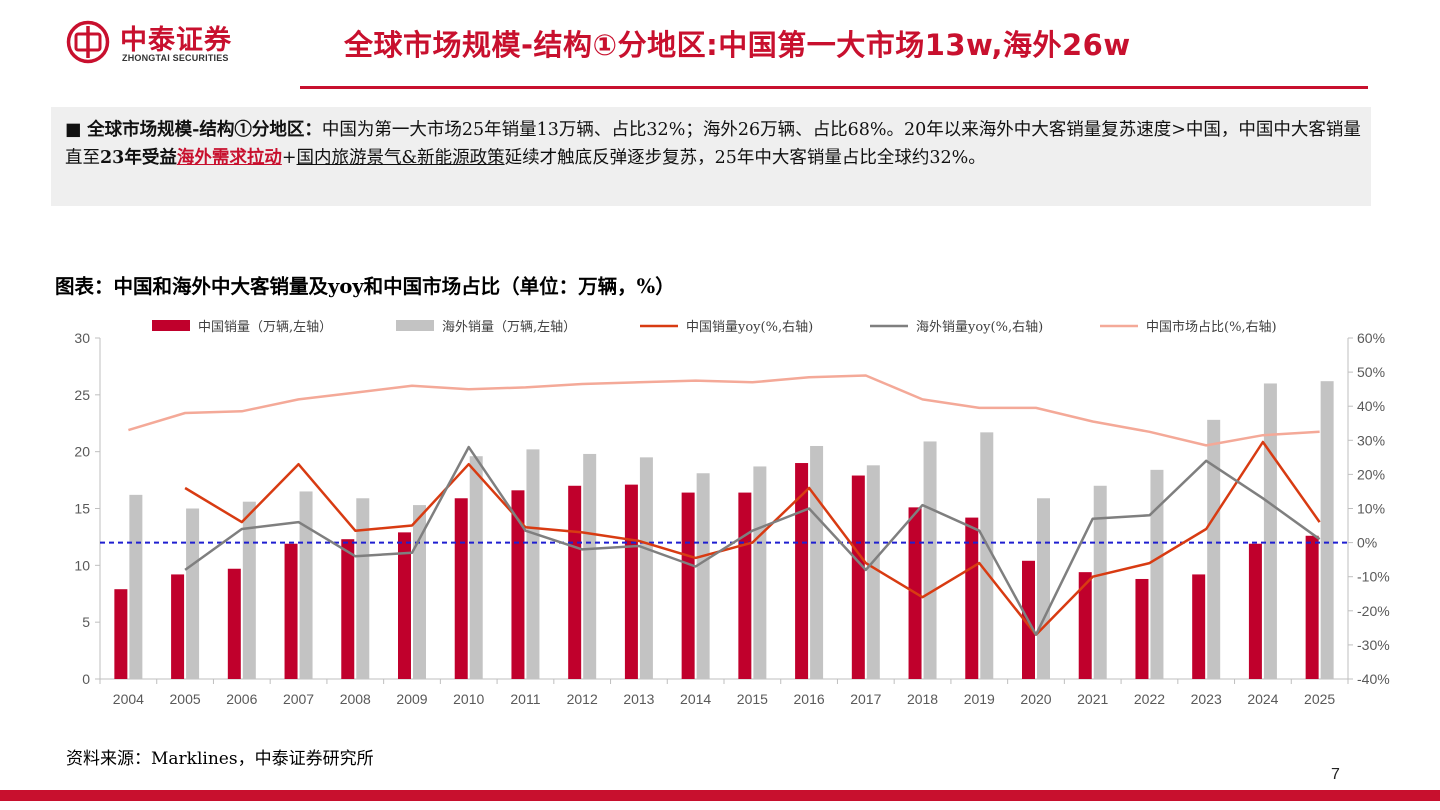  I want to click on x-tick-label: 2015, so click(752, 699).